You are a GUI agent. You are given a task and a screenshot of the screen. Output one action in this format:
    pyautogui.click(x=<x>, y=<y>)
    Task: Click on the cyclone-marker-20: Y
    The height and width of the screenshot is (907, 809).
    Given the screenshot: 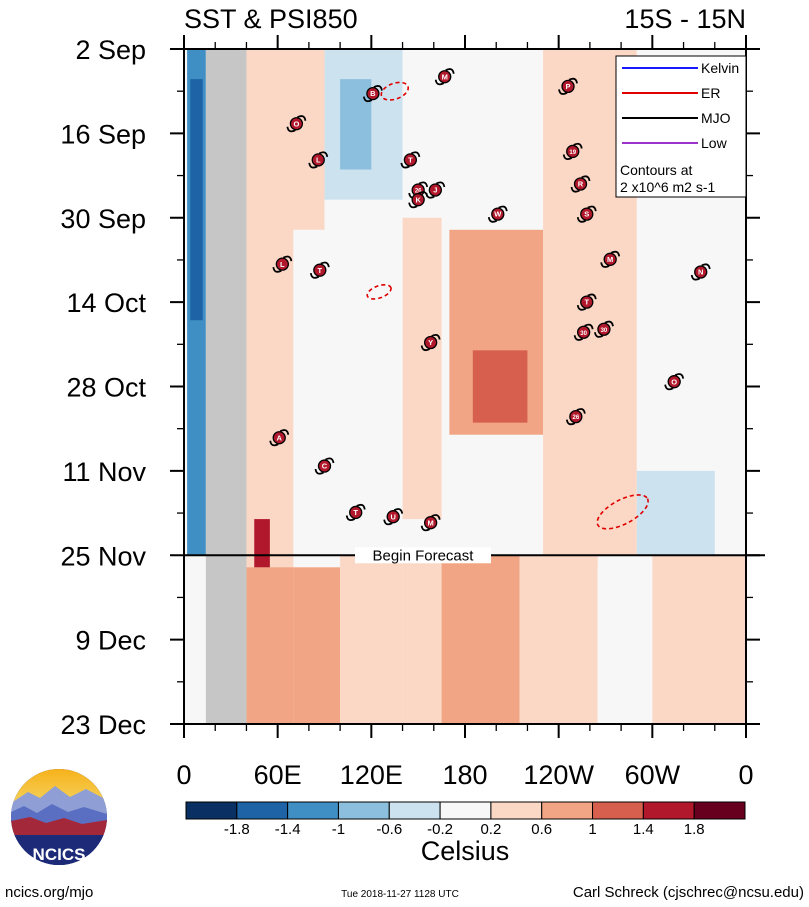 What is the action you would take?
    pyautogui.click(x=430, y=342)
    